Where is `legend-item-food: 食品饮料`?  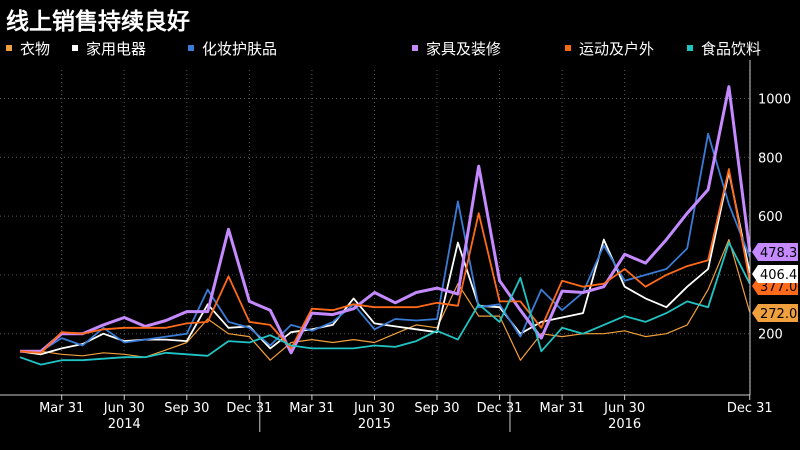
legend-item-food: 食品饮料 is located at coordinates (724, 48).